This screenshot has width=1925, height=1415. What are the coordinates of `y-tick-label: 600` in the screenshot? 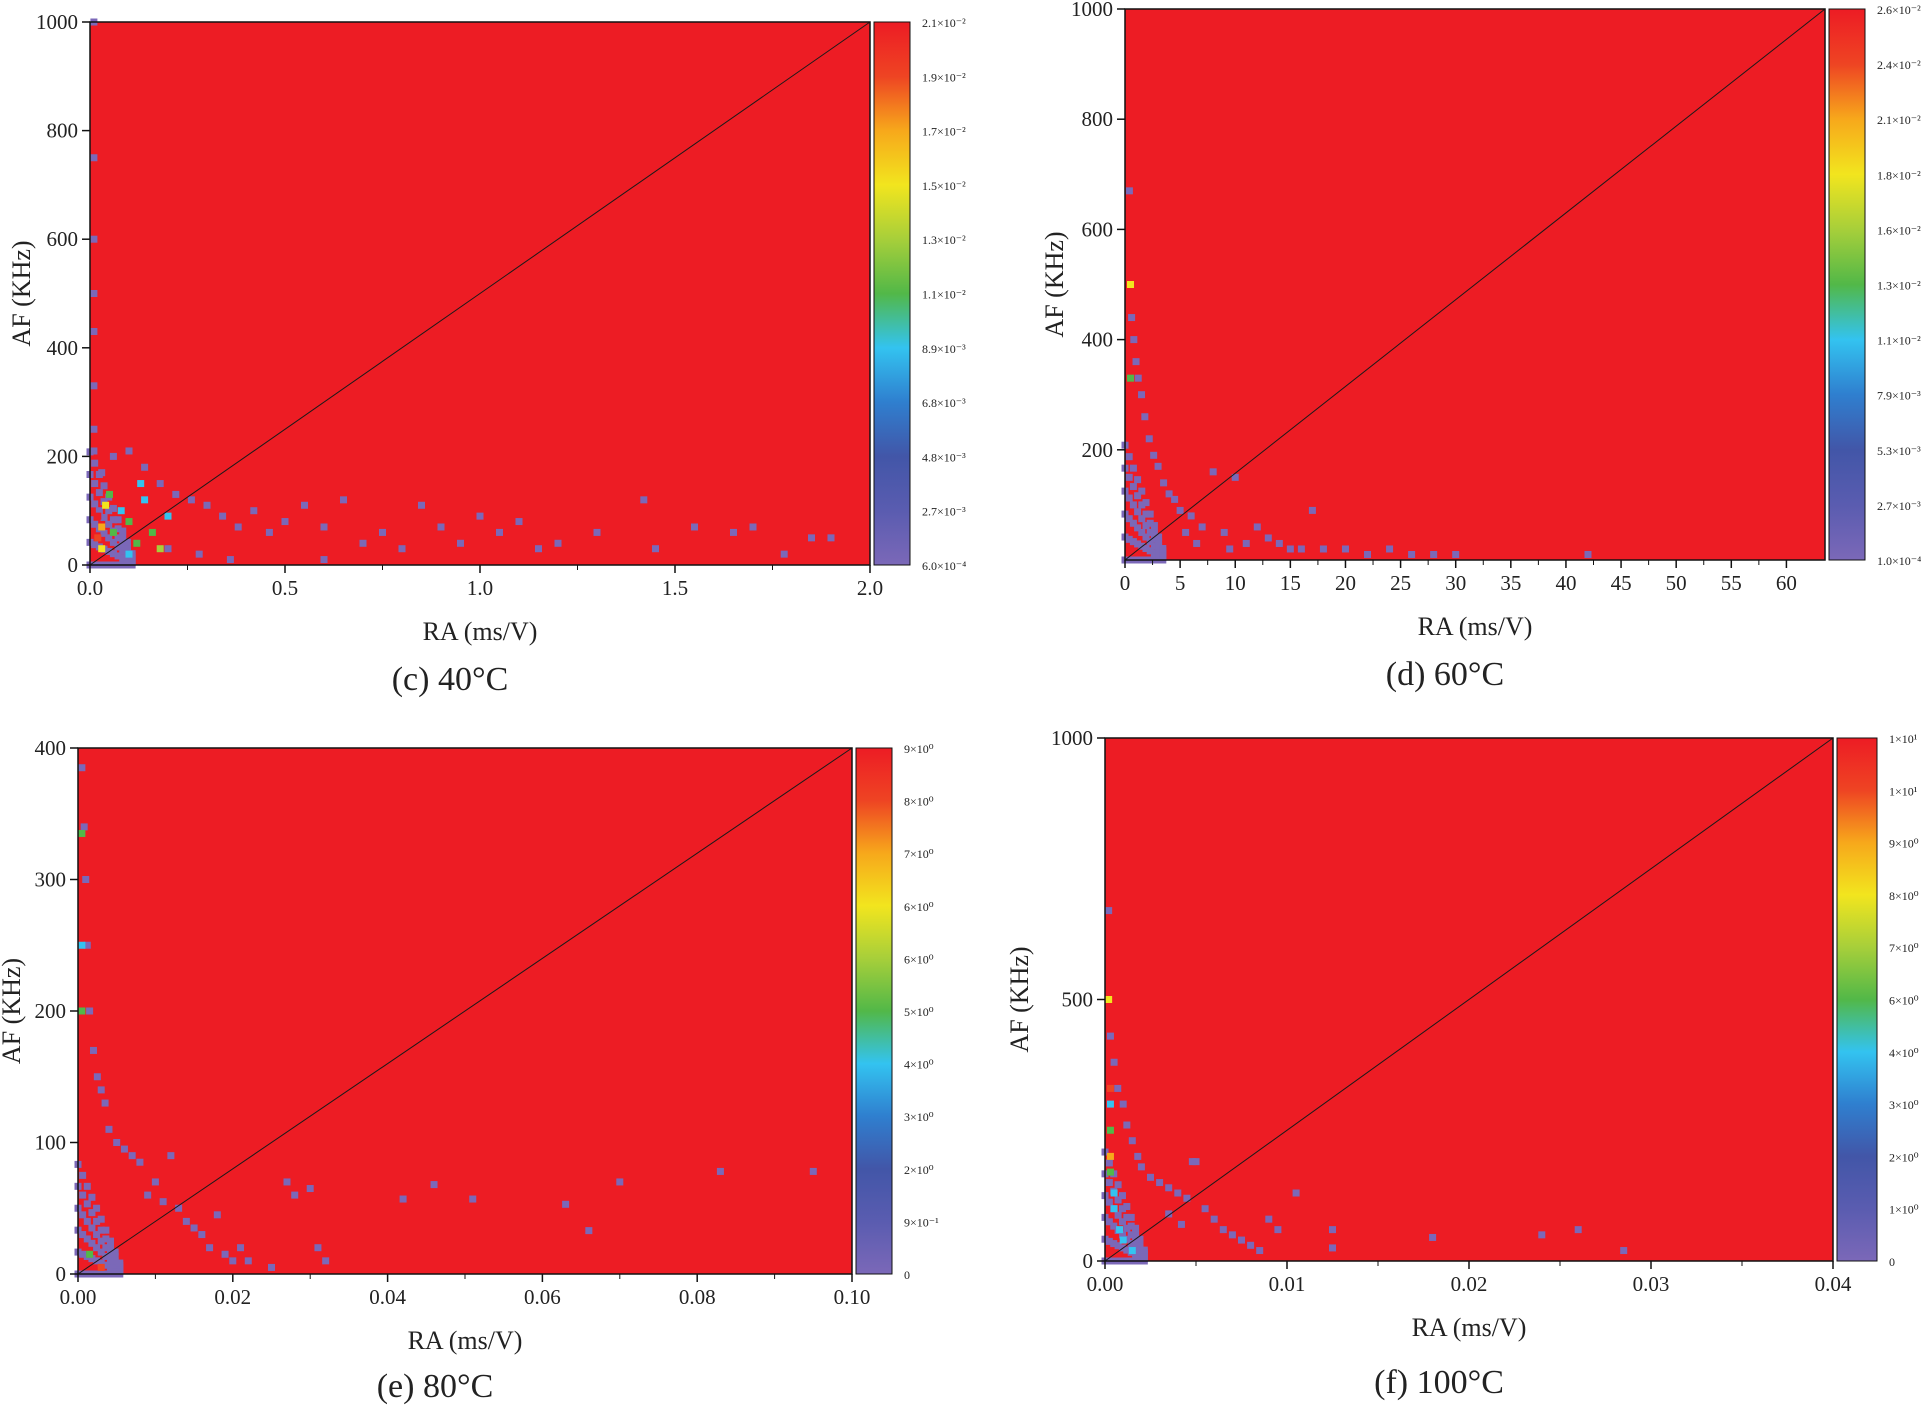 It's located at (63, 239).